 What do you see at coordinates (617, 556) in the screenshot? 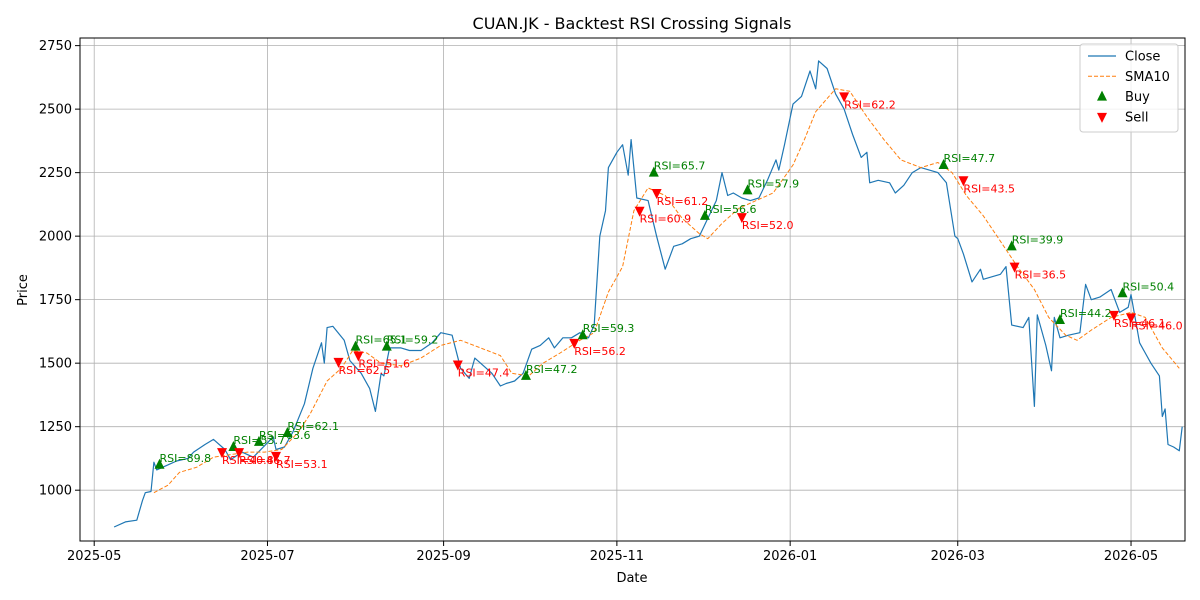
I see `x-tick-label: 2025-11` at bounding box center [617, 556].